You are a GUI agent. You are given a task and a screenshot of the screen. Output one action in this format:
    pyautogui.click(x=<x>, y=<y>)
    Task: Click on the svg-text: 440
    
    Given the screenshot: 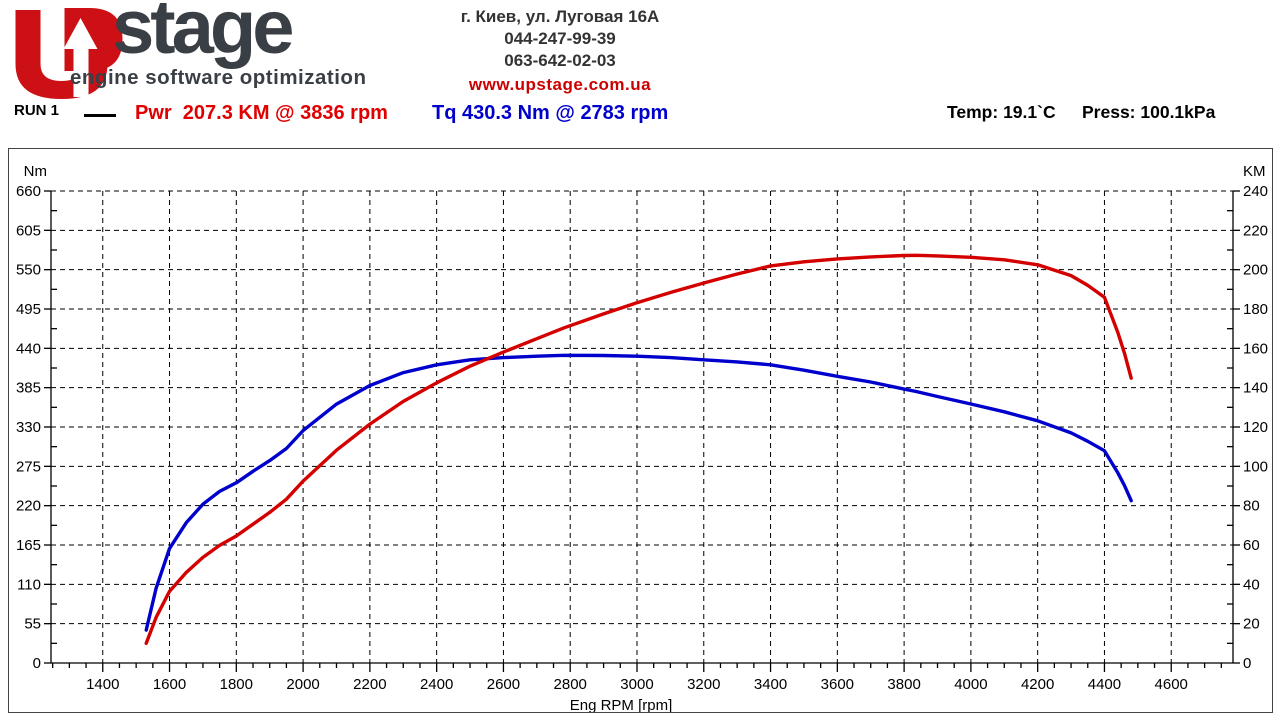 What is the action you would take?
    pyautogui.click(x=28, y=348)
    